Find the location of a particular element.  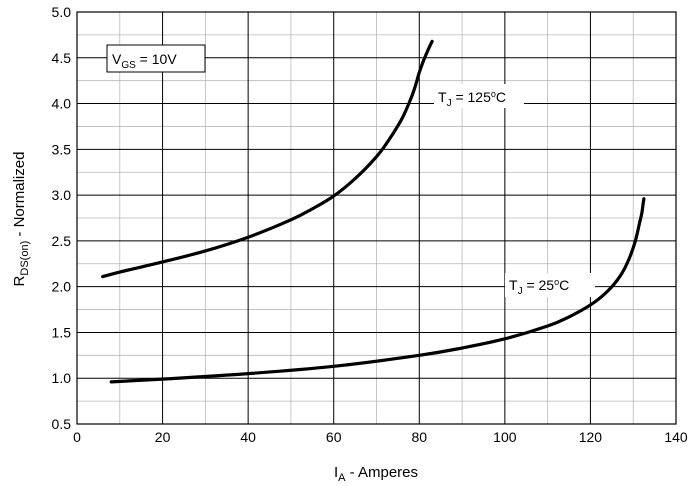

y-tick-labels: 0.5 1.0 1.5 2.0 2.5 3.0 3.5 4.0 4.5 5.0 is located at coordinates (62, 218).